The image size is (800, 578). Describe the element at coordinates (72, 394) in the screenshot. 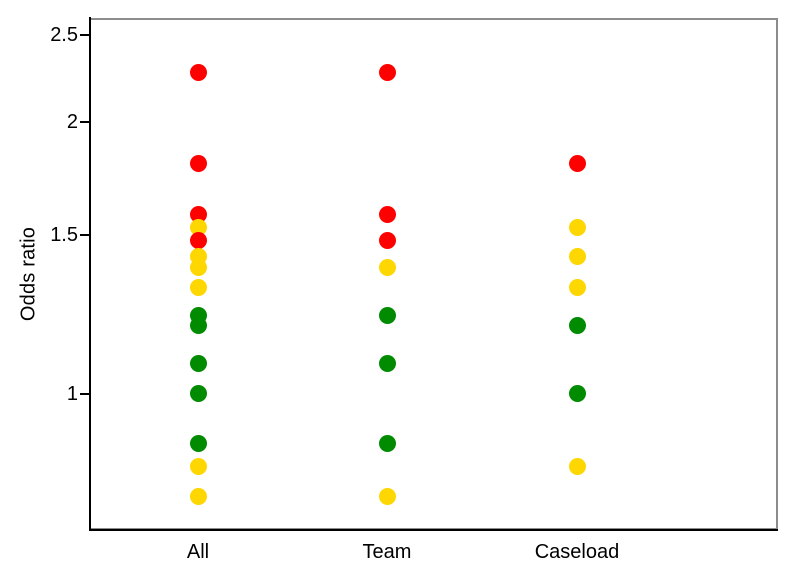

I see `y-tick-label: 1` at that location.